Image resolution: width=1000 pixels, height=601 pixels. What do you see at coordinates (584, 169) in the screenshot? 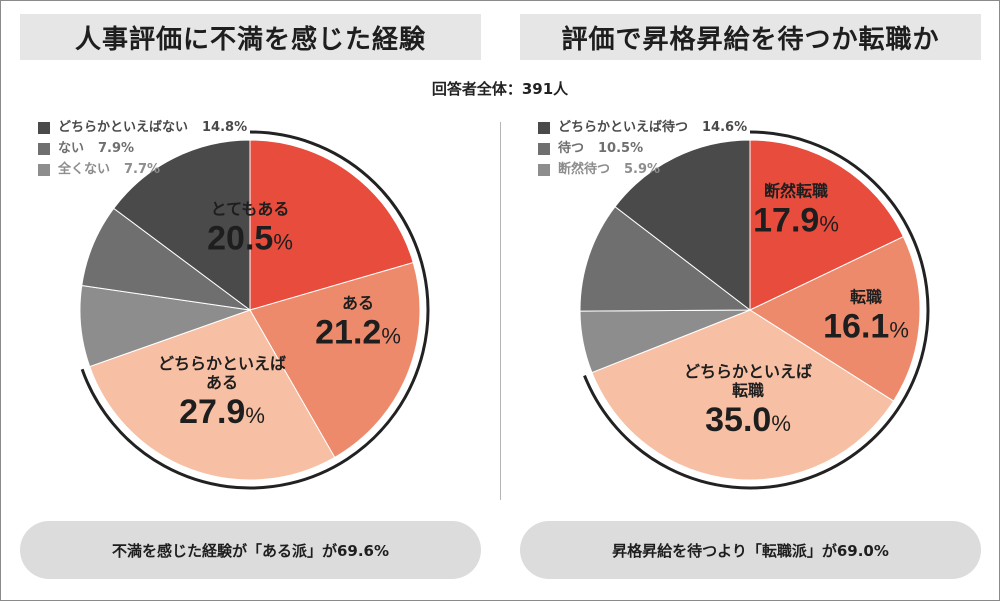
I see `legend-label: 断然待つ` at bounding box center [584, 169].